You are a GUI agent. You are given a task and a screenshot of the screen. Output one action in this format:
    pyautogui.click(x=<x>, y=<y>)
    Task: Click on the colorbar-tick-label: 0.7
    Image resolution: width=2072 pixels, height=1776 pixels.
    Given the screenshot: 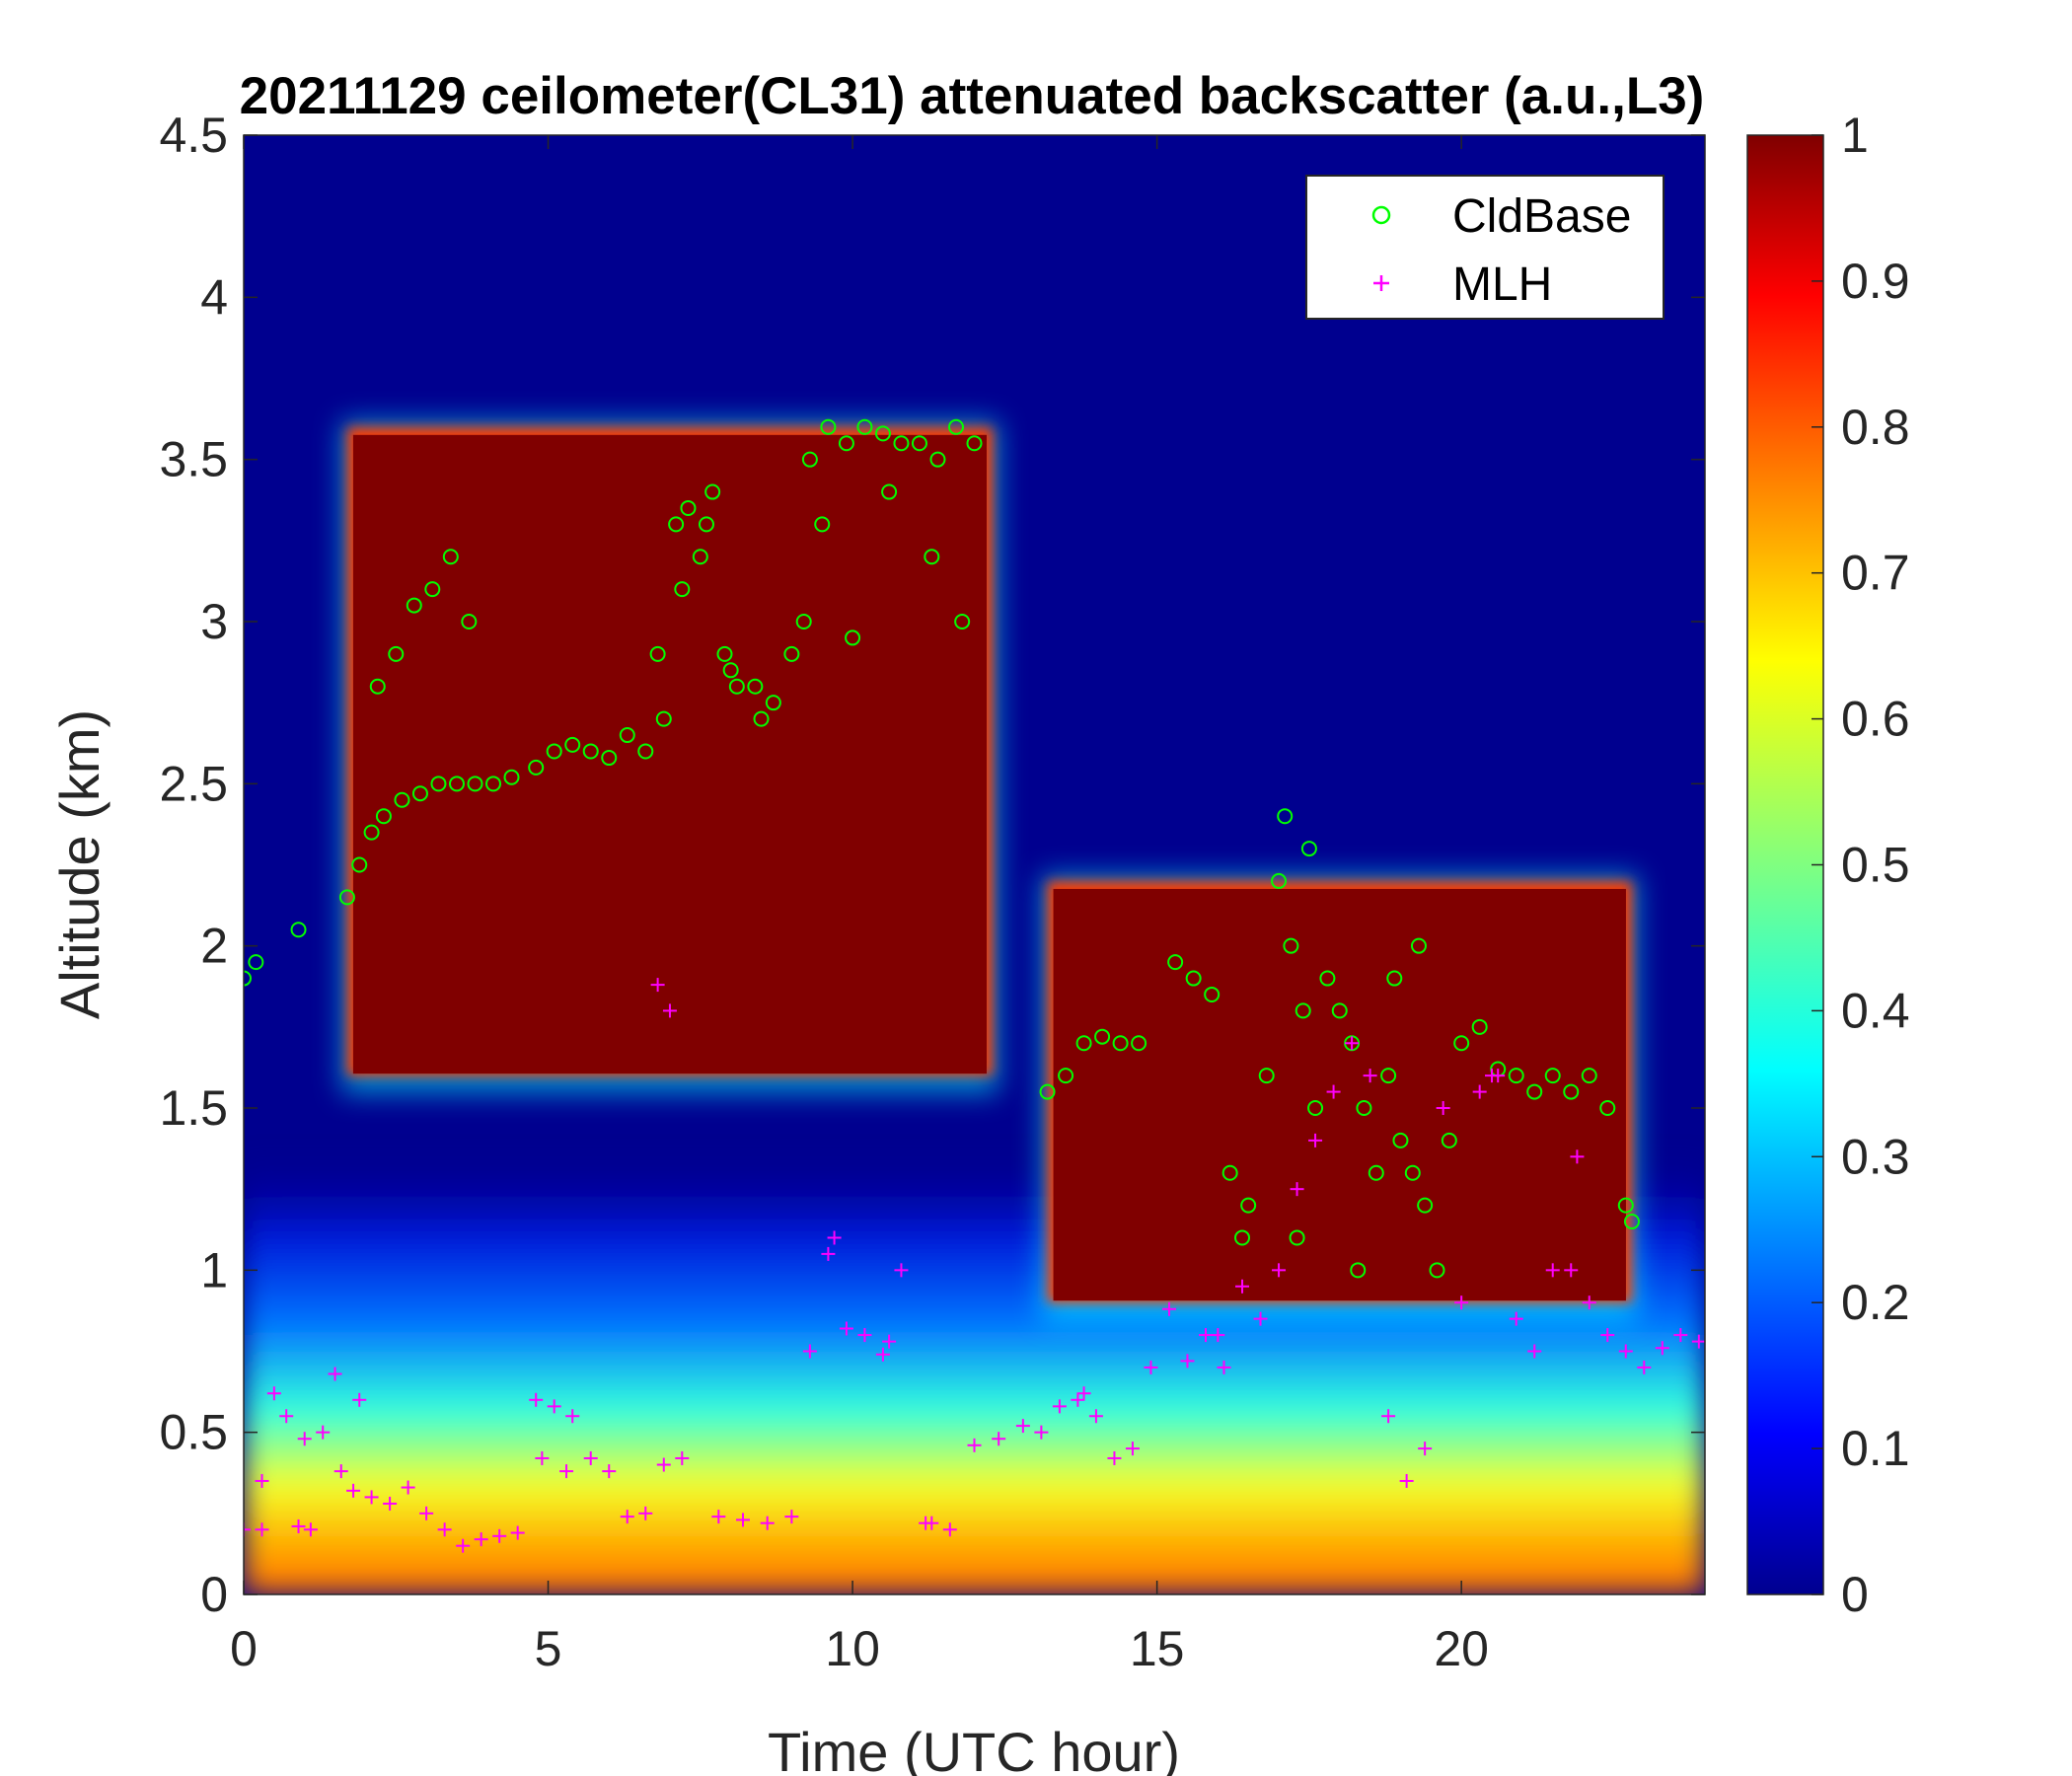 What is the action you would take?
    pyautogui.click(x=1876, y=573)
    